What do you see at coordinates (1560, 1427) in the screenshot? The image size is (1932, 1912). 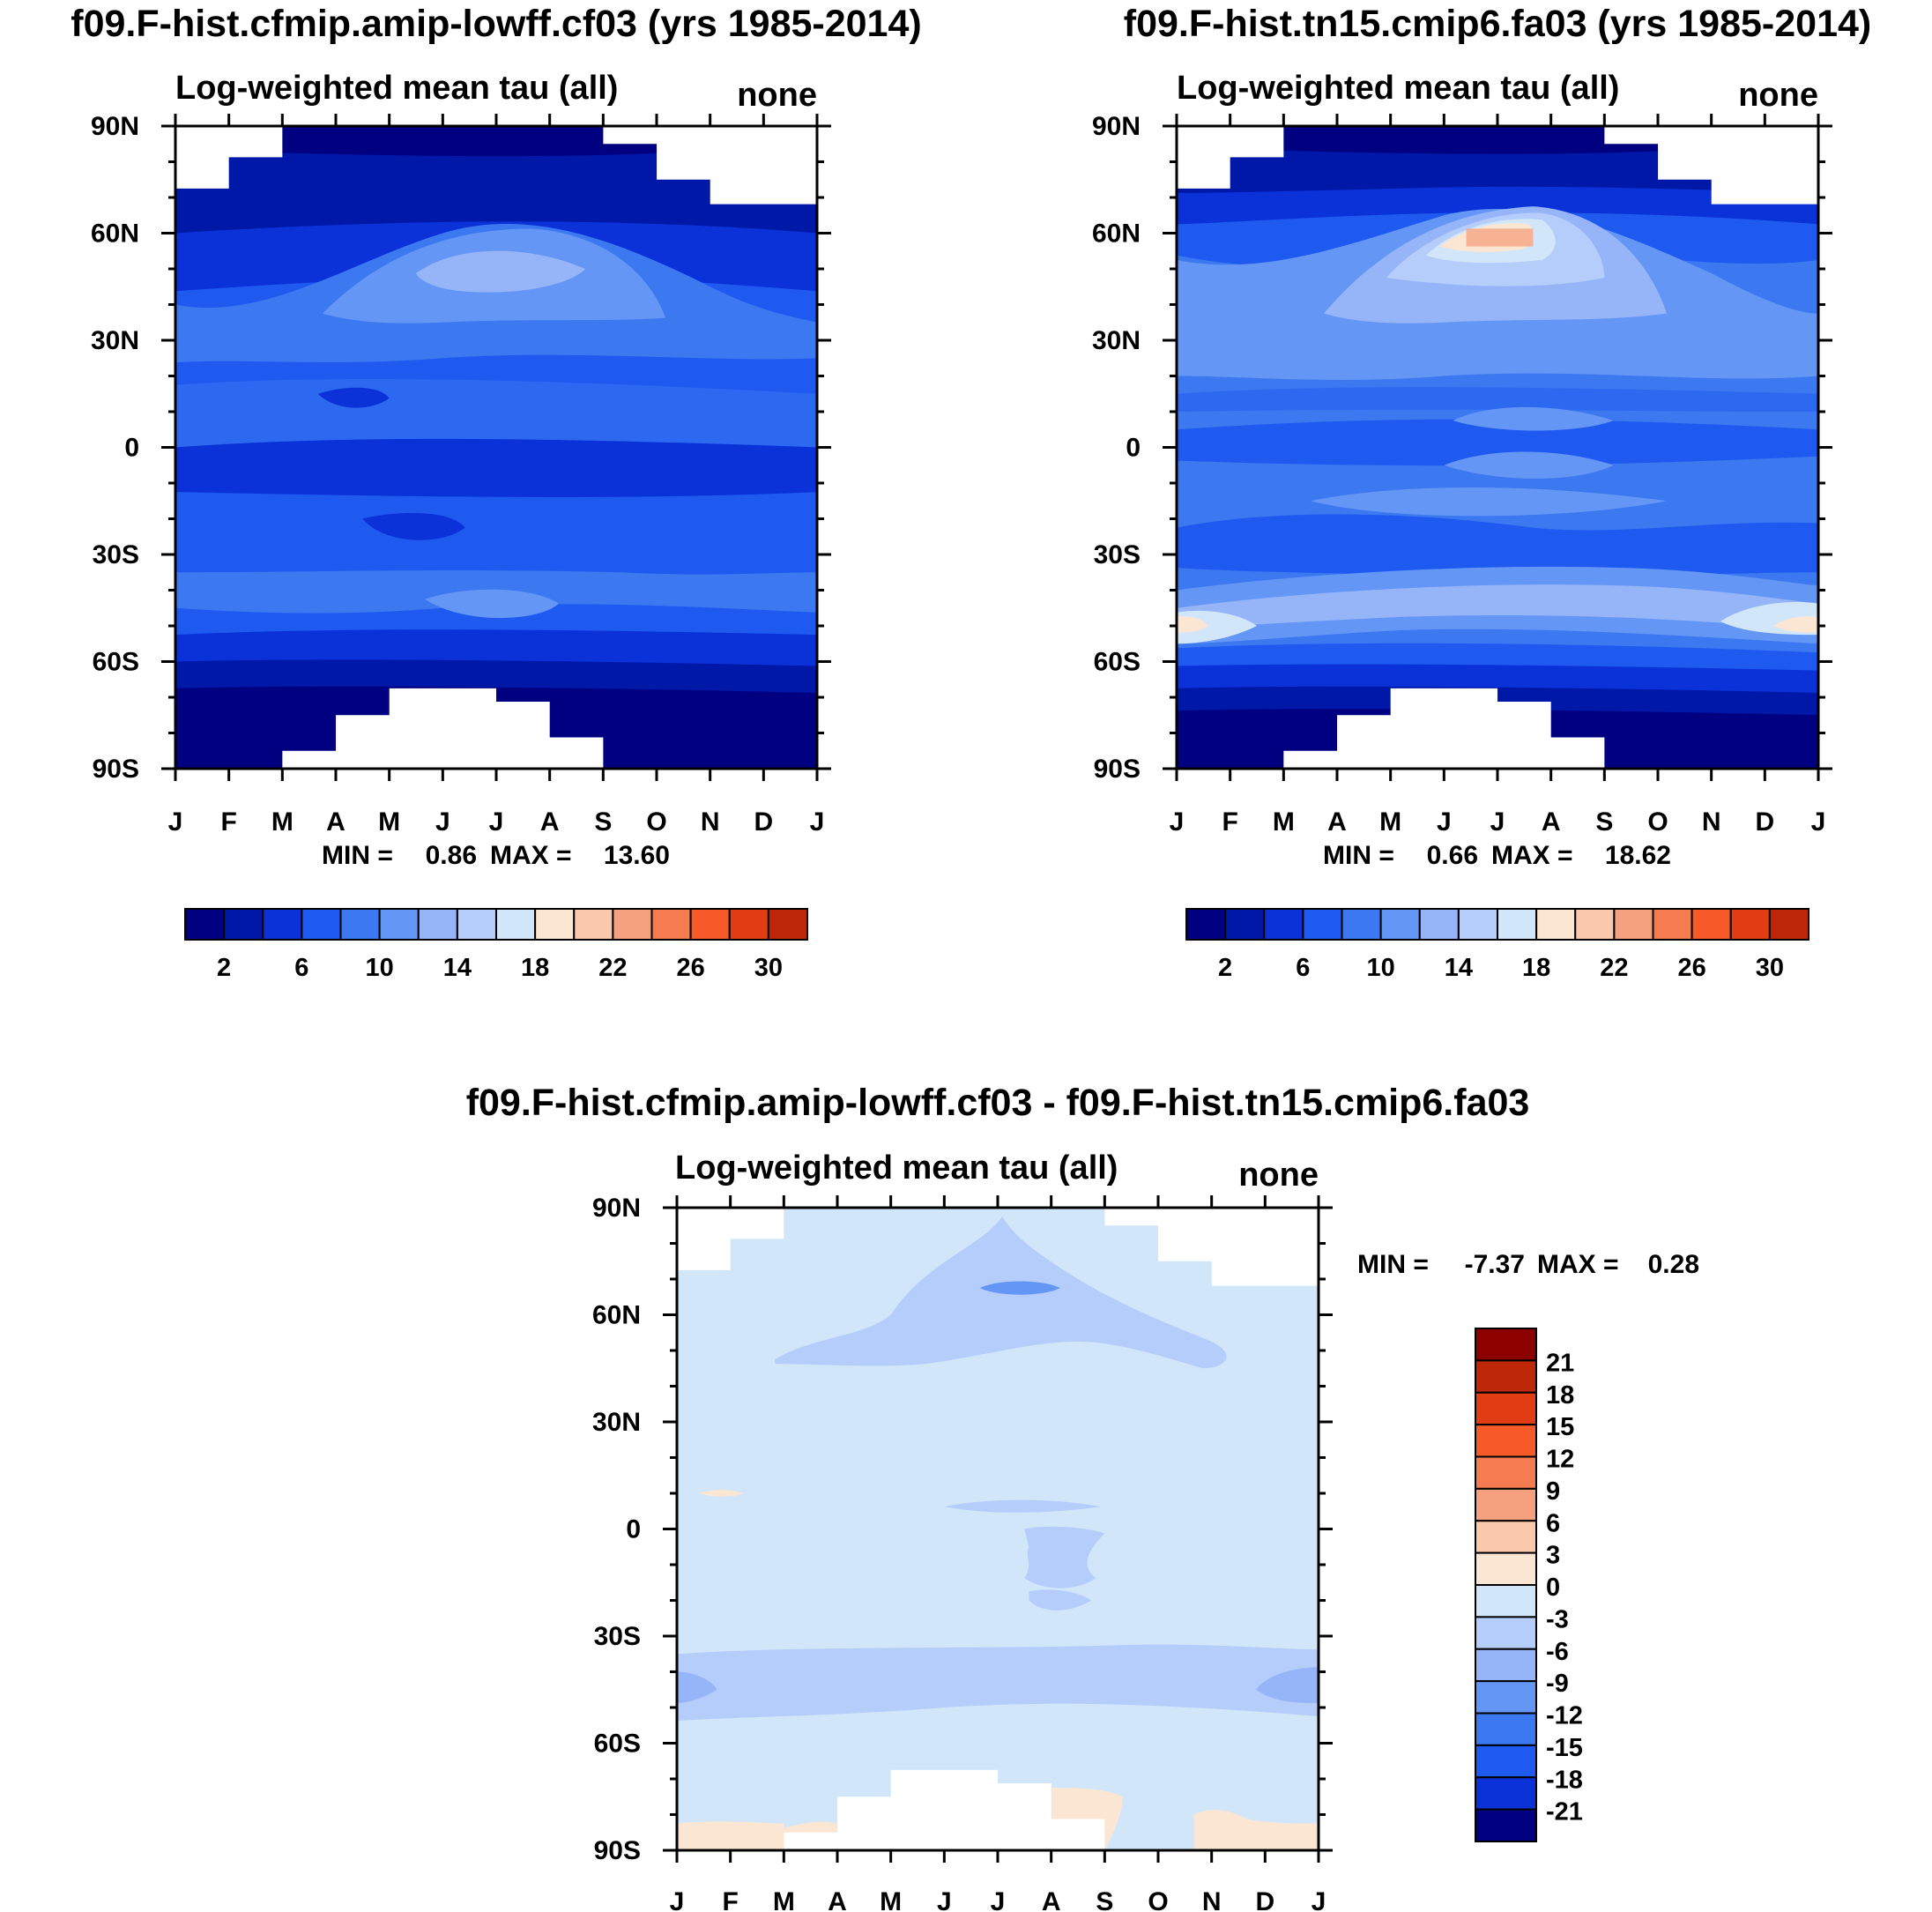 I see `colorbar-label: 15` at bounding box center [1560, 1427].